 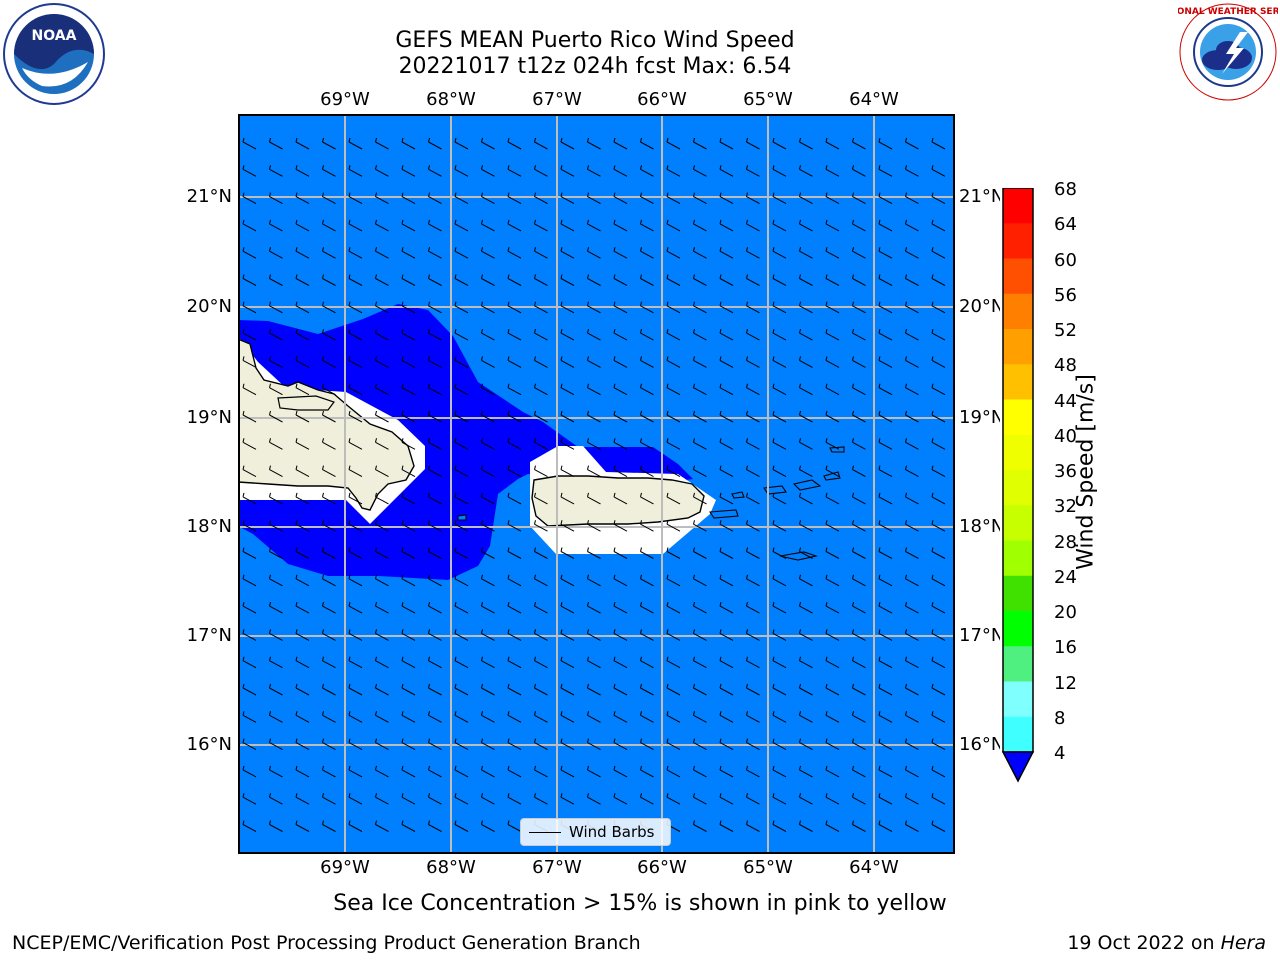 What do you see at coordinates (874, 867) in the screenshot?
I see `lon-tick-bottom-64w: 64°W` at bounding box center [874, 867].